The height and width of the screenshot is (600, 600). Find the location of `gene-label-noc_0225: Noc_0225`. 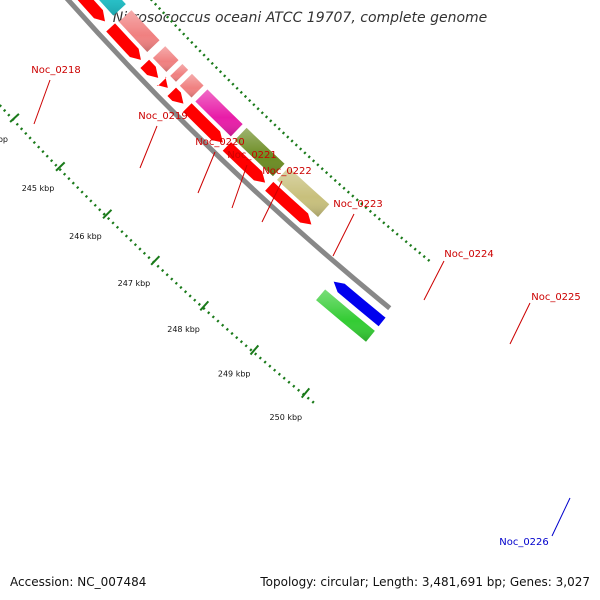

gene-label-noc_0225: Noc_0225 is located at coordinates (556, 297).